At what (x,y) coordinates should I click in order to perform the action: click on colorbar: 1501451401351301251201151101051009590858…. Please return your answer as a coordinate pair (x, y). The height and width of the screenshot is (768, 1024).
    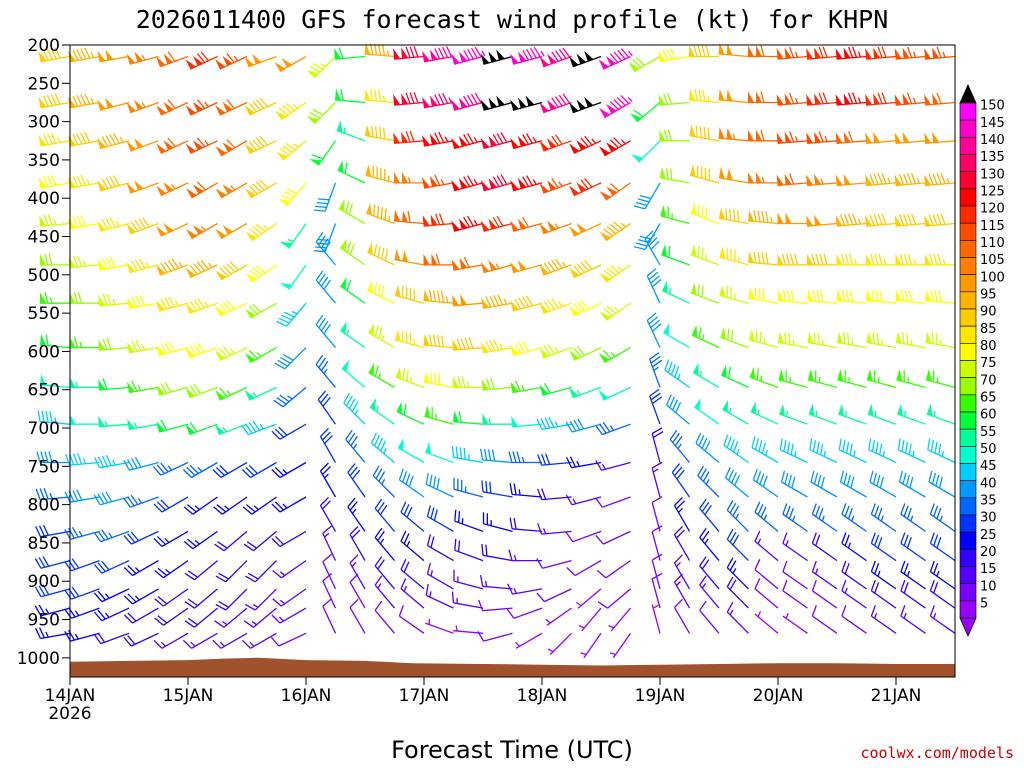
    Looking at the image, I should click on (982, 360).